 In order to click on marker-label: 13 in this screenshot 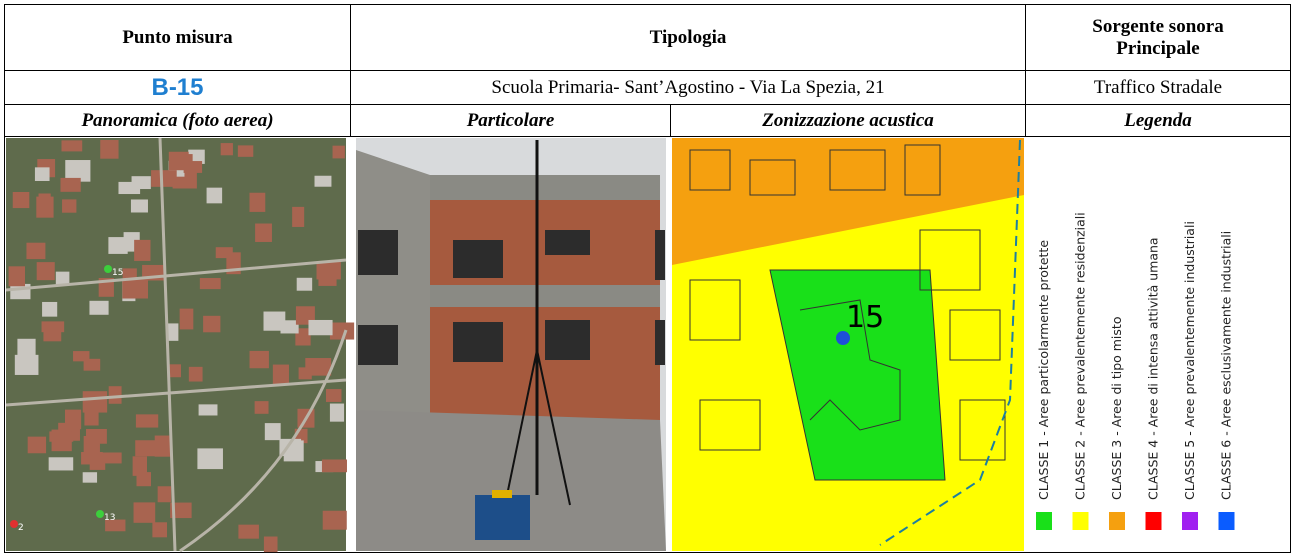, I will do `click(109, 518)`.